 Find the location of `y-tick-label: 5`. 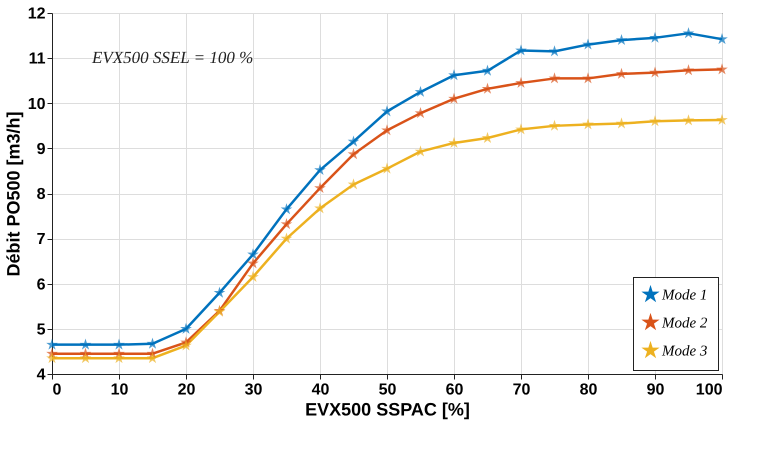

y-tick-label: 5 is located at coordinates (41, 329).